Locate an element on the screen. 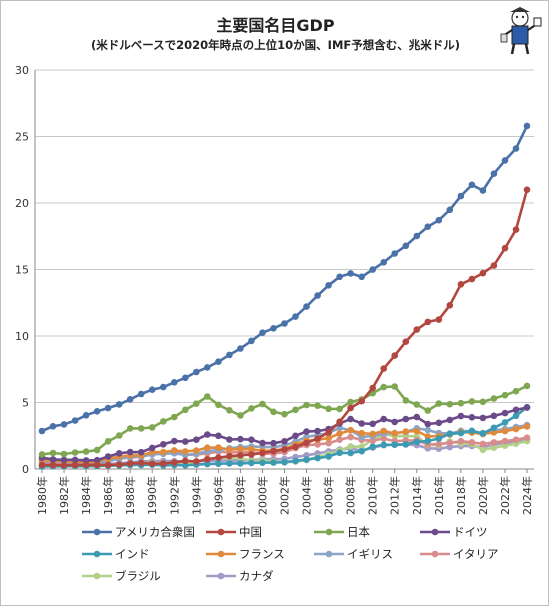 The image size is (551, 608). legend-label: カナダ is located at coordinates (256, 576).